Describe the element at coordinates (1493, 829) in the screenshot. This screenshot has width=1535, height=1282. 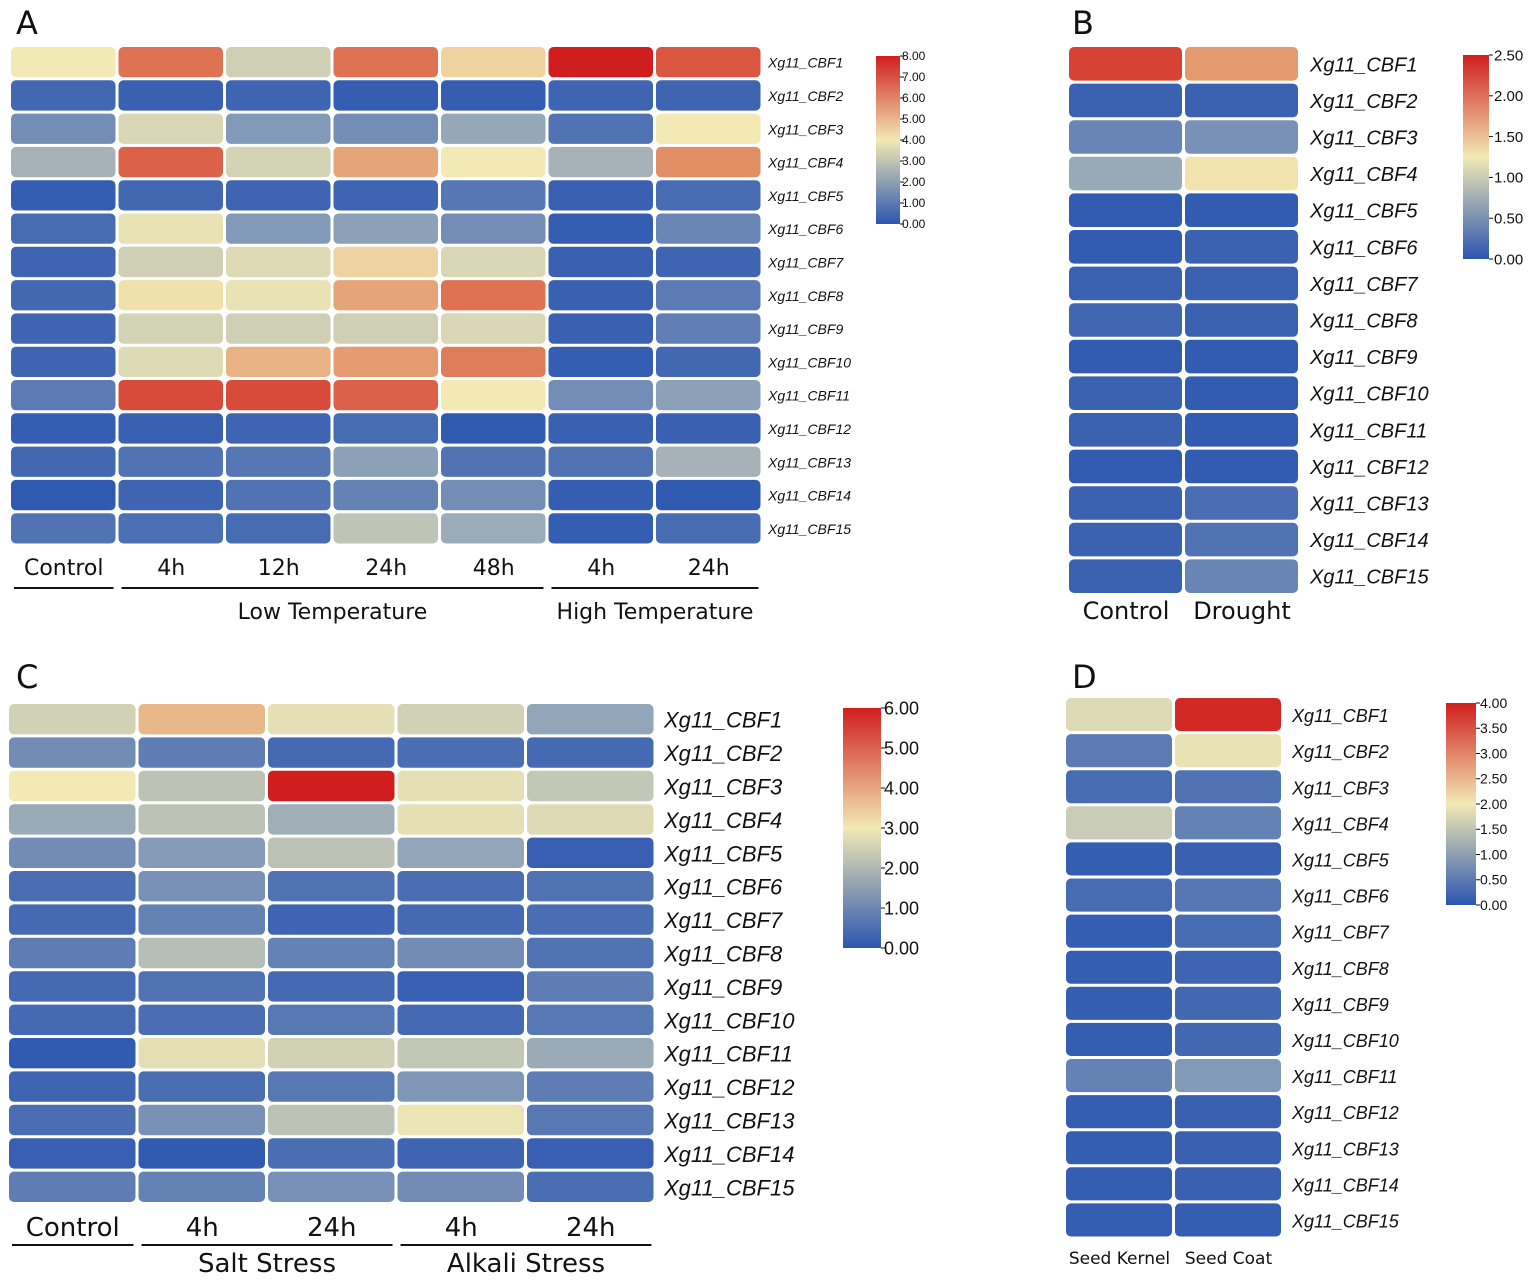
I see `colorbar-tick-label: 1.50` at that location.